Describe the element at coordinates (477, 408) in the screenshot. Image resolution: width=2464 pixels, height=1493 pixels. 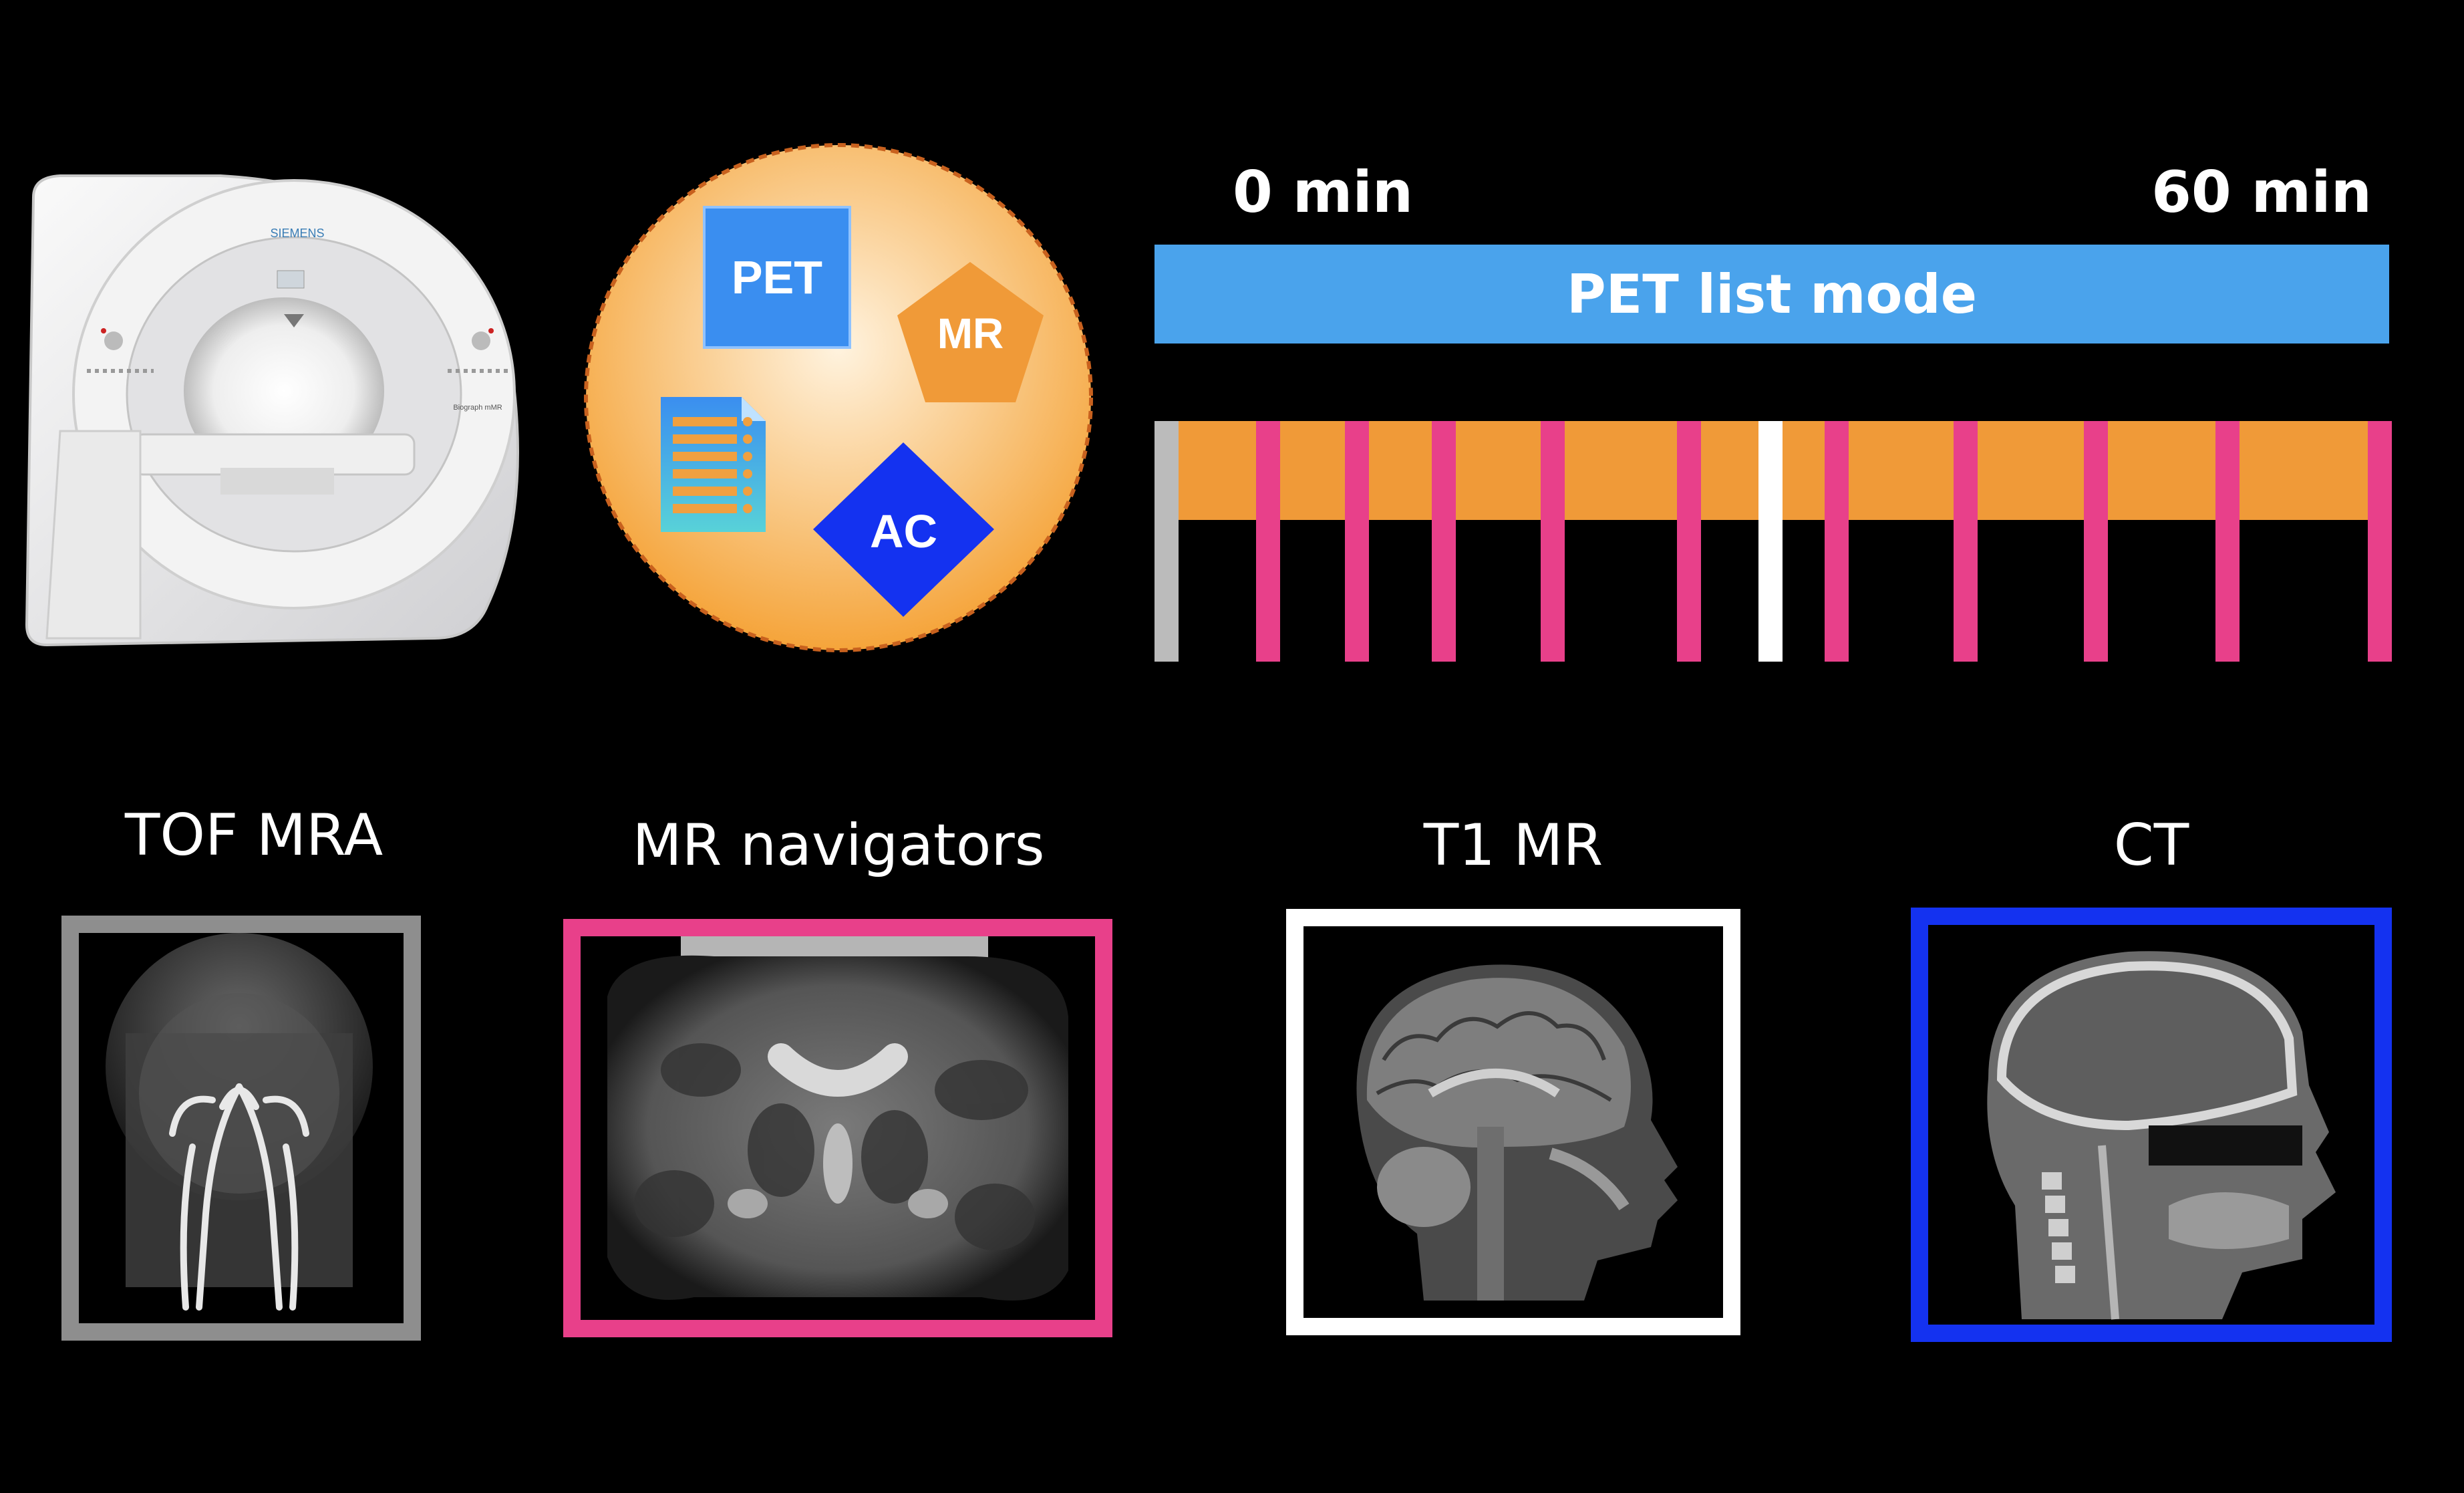
I see `scanner-model: Biograph mMR` at that location.